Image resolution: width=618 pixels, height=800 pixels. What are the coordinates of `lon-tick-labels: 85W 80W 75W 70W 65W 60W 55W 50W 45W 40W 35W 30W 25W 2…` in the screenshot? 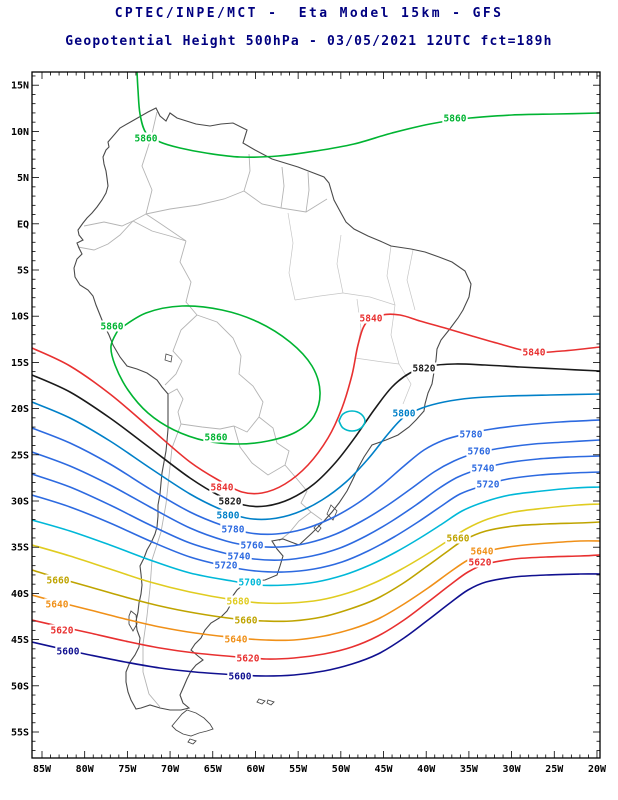 It's located at (320, 769).